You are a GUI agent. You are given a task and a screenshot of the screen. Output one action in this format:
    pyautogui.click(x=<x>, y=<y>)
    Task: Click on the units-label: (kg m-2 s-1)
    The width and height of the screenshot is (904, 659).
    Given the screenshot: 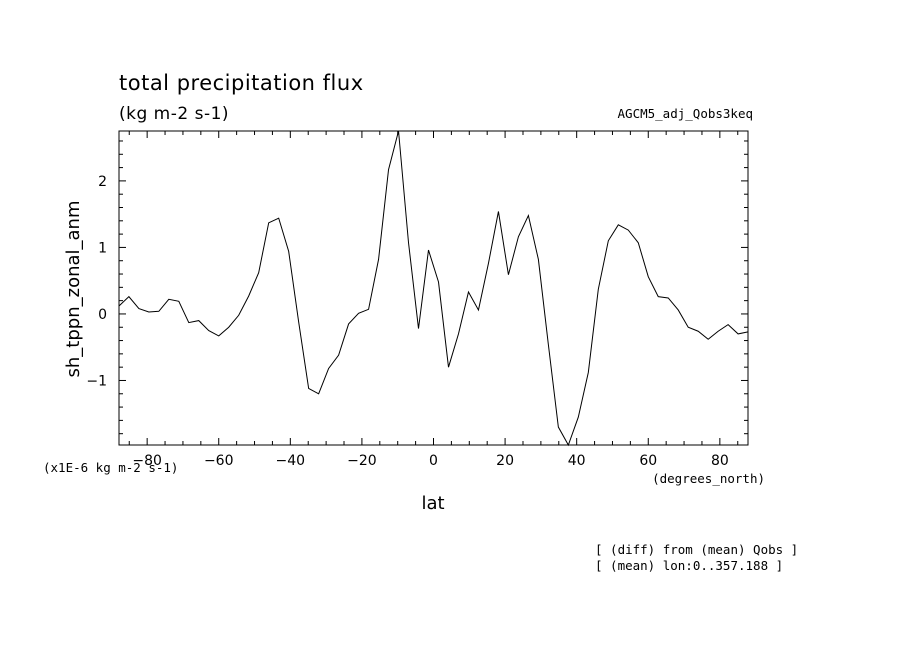 What is the action you would take?
    pyautogui.click(x=174, y=114)
    